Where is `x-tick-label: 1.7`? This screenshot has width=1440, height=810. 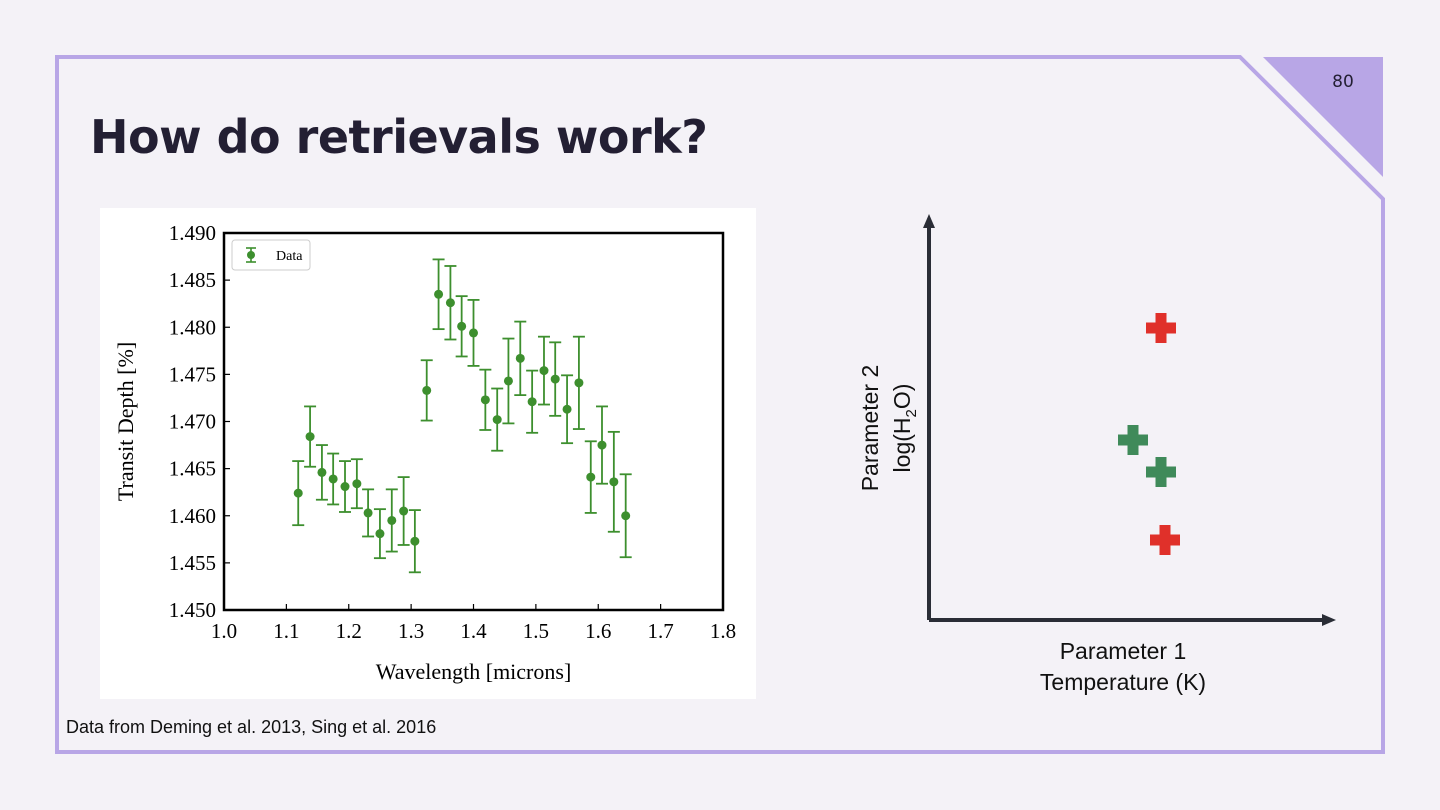
x-tick-label: 1.7 is located at coordinates (661, 631).